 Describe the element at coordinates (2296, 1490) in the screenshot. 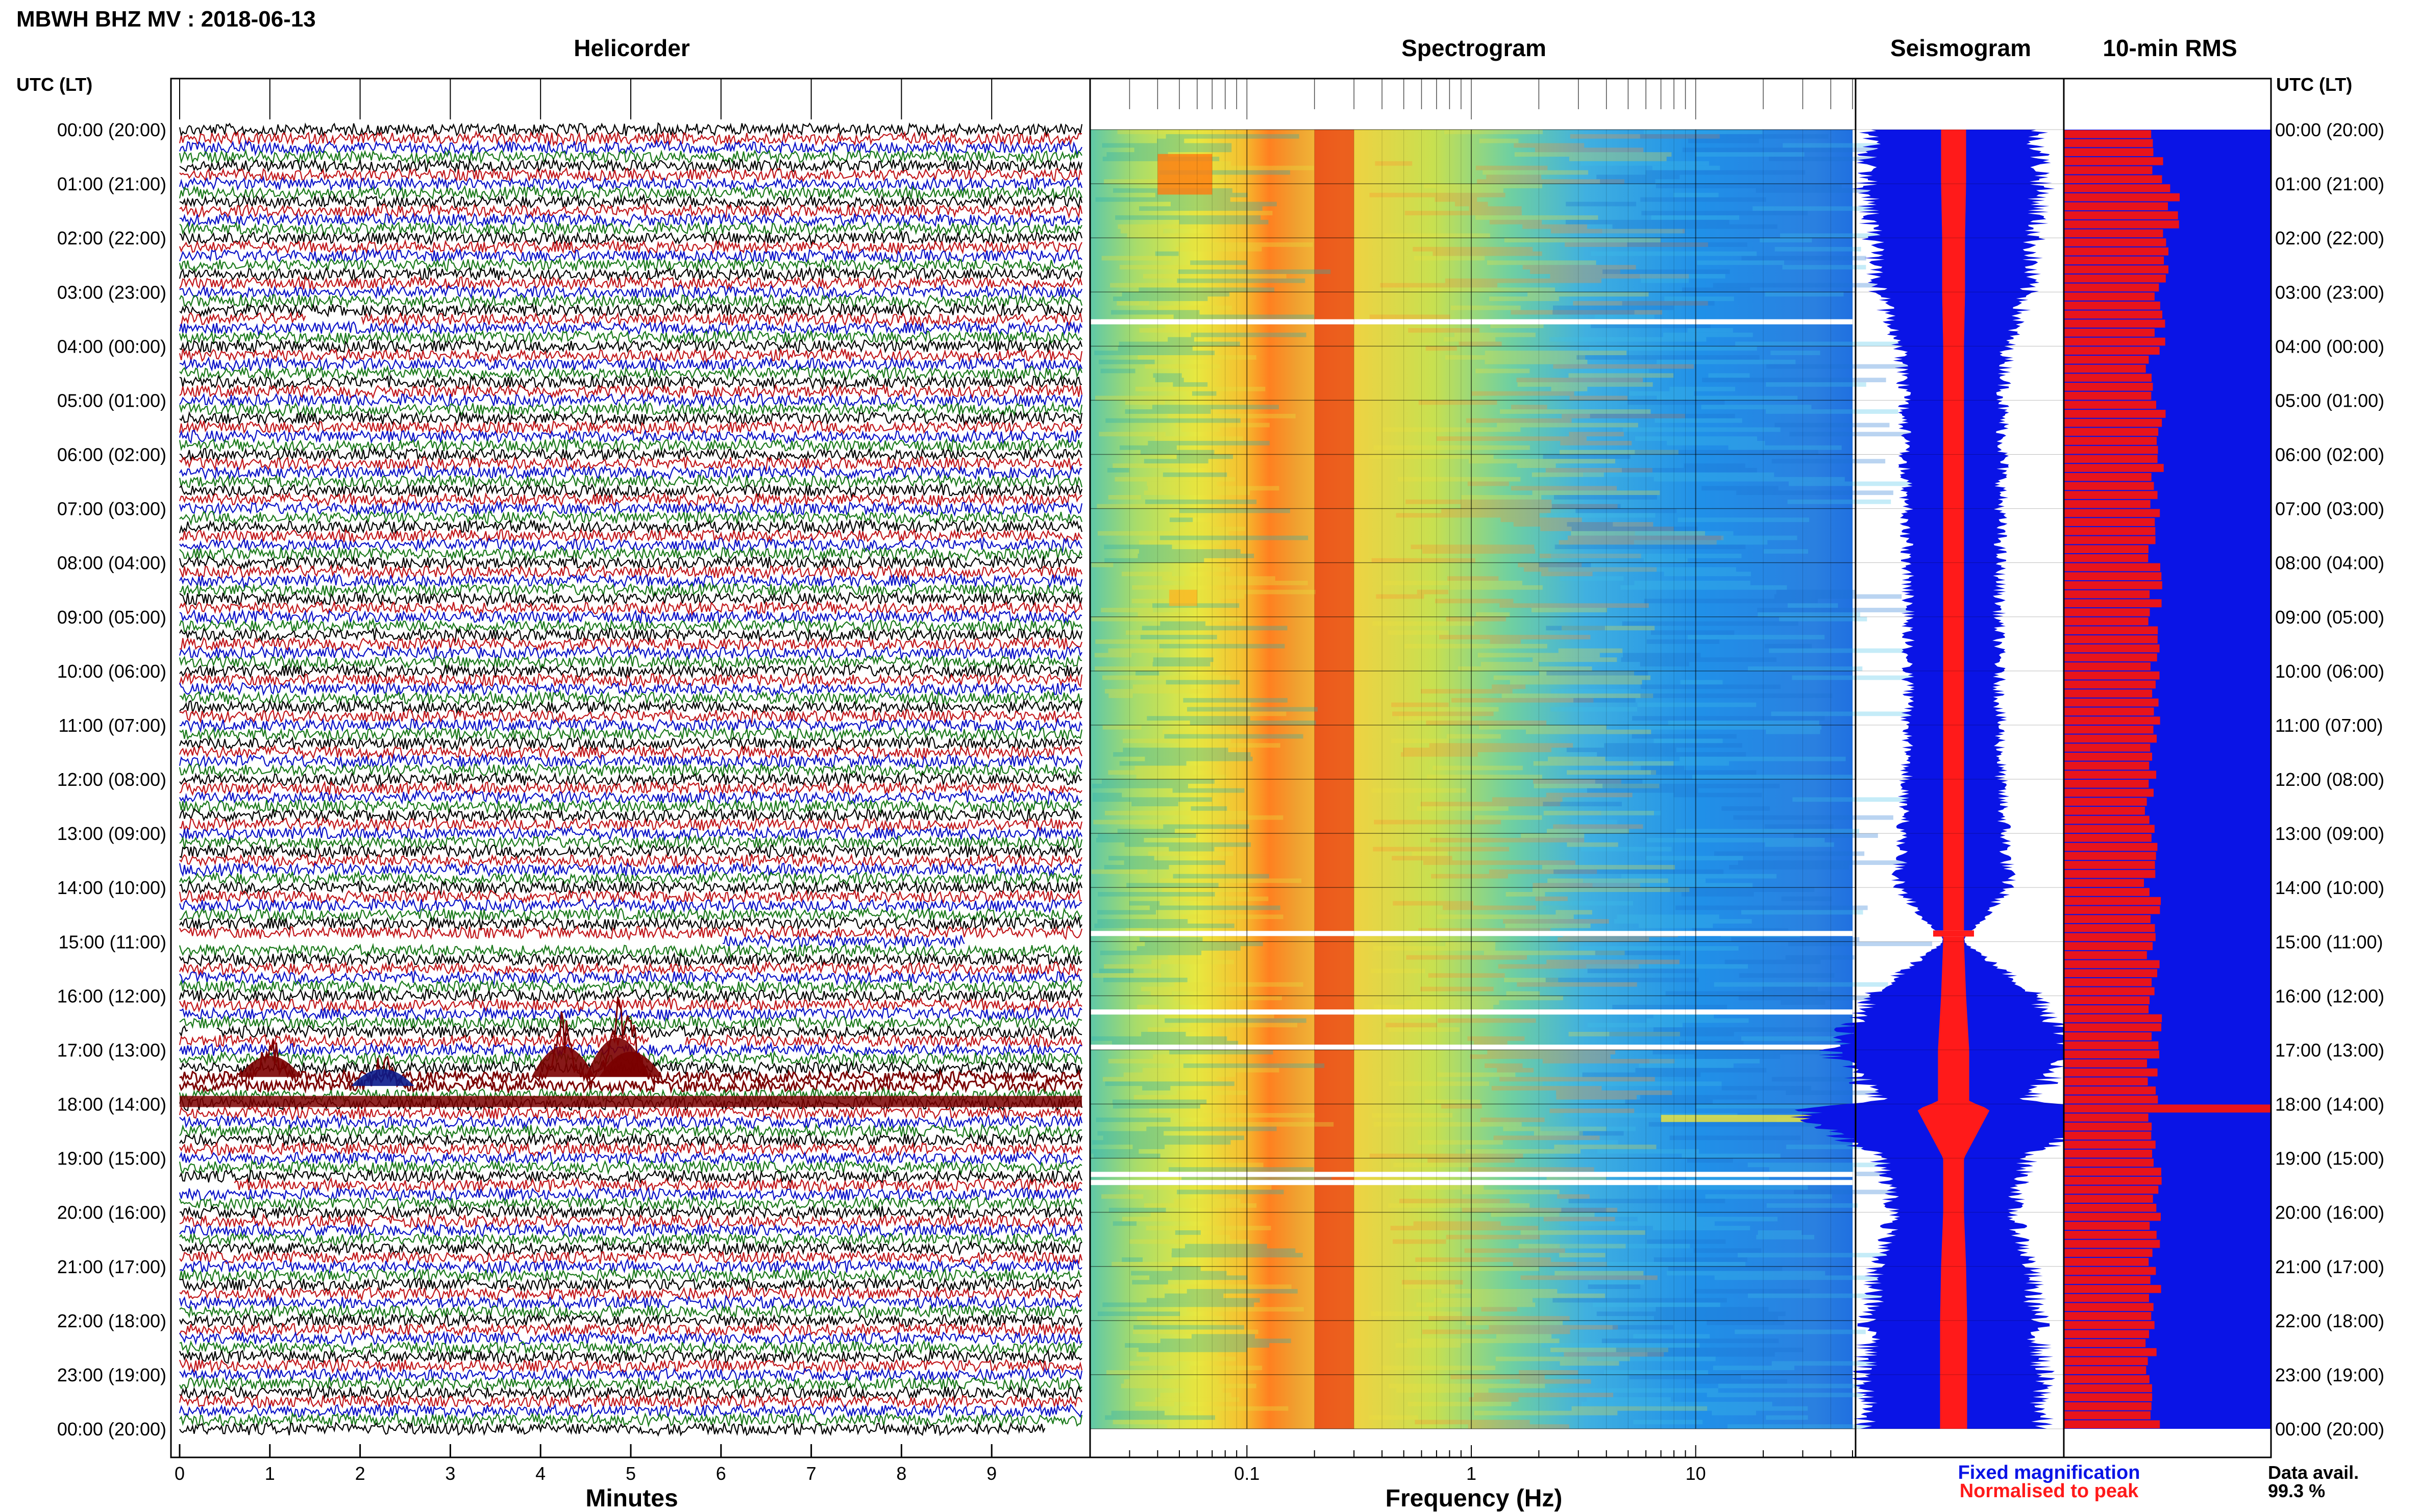

I see `data-availability-value: 99.3 %` at that location.